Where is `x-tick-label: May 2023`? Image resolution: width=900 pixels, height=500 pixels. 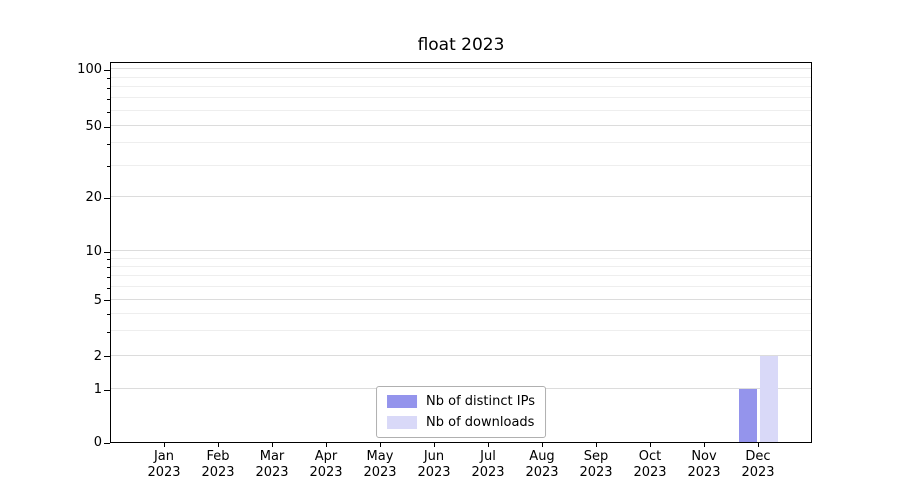
x-tick-label: May 2023 is located at coordinates (380, 464).